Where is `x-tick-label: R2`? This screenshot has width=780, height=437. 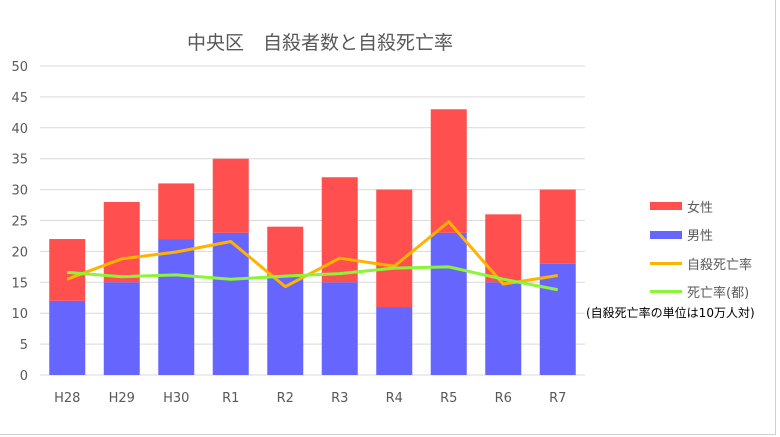 x-tick-label: R2 is located at coordinates (285, 398).